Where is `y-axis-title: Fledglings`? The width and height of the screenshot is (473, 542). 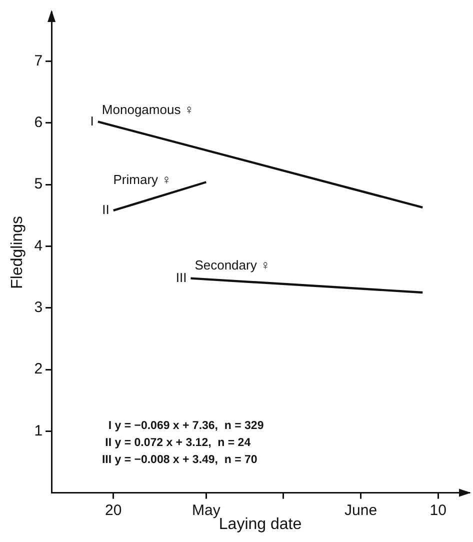
y-axis-title: Fledglings is located at coordinates (17, 252).